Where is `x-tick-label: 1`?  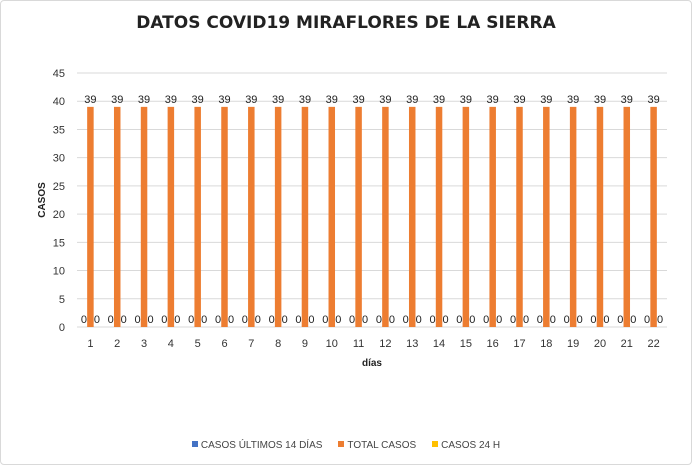
x-tick-label: 1 is located at coordinates (90, 344).